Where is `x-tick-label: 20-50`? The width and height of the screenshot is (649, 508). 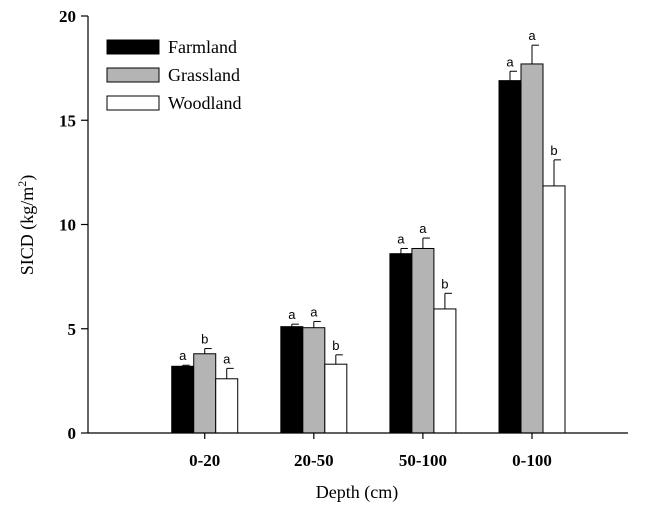
x-tick-label: 20-50 is located at coordinates (314, 460).